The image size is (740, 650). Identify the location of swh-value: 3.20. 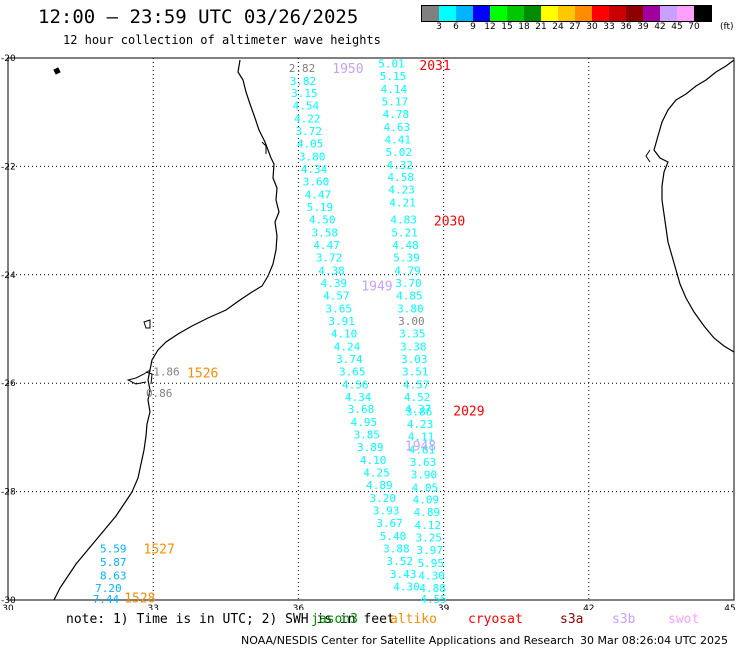
(383, 498).